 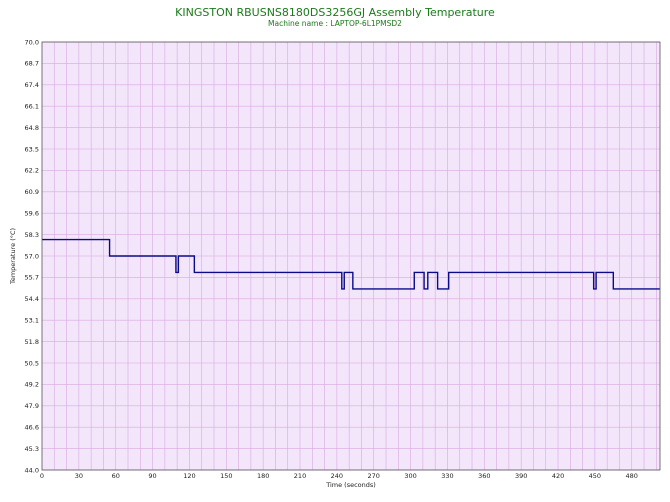 I want to click on x-tick-label: 420, so click(x=558, y=476).